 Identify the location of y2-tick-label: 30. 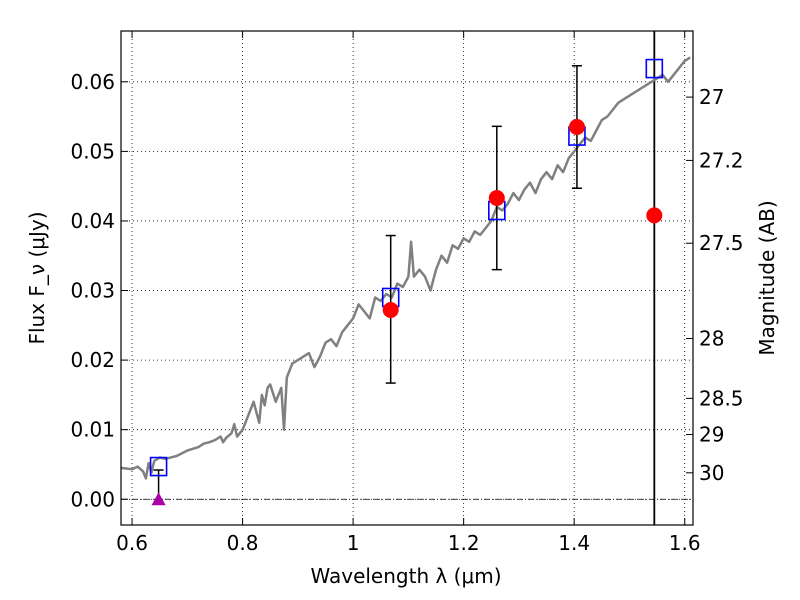
(711, 473).